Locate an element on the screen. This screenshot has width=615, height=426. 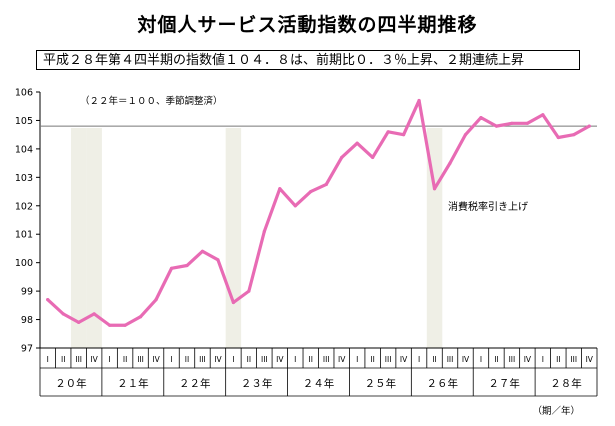
year-label: ２０年 is located at coordinates (71, 383).